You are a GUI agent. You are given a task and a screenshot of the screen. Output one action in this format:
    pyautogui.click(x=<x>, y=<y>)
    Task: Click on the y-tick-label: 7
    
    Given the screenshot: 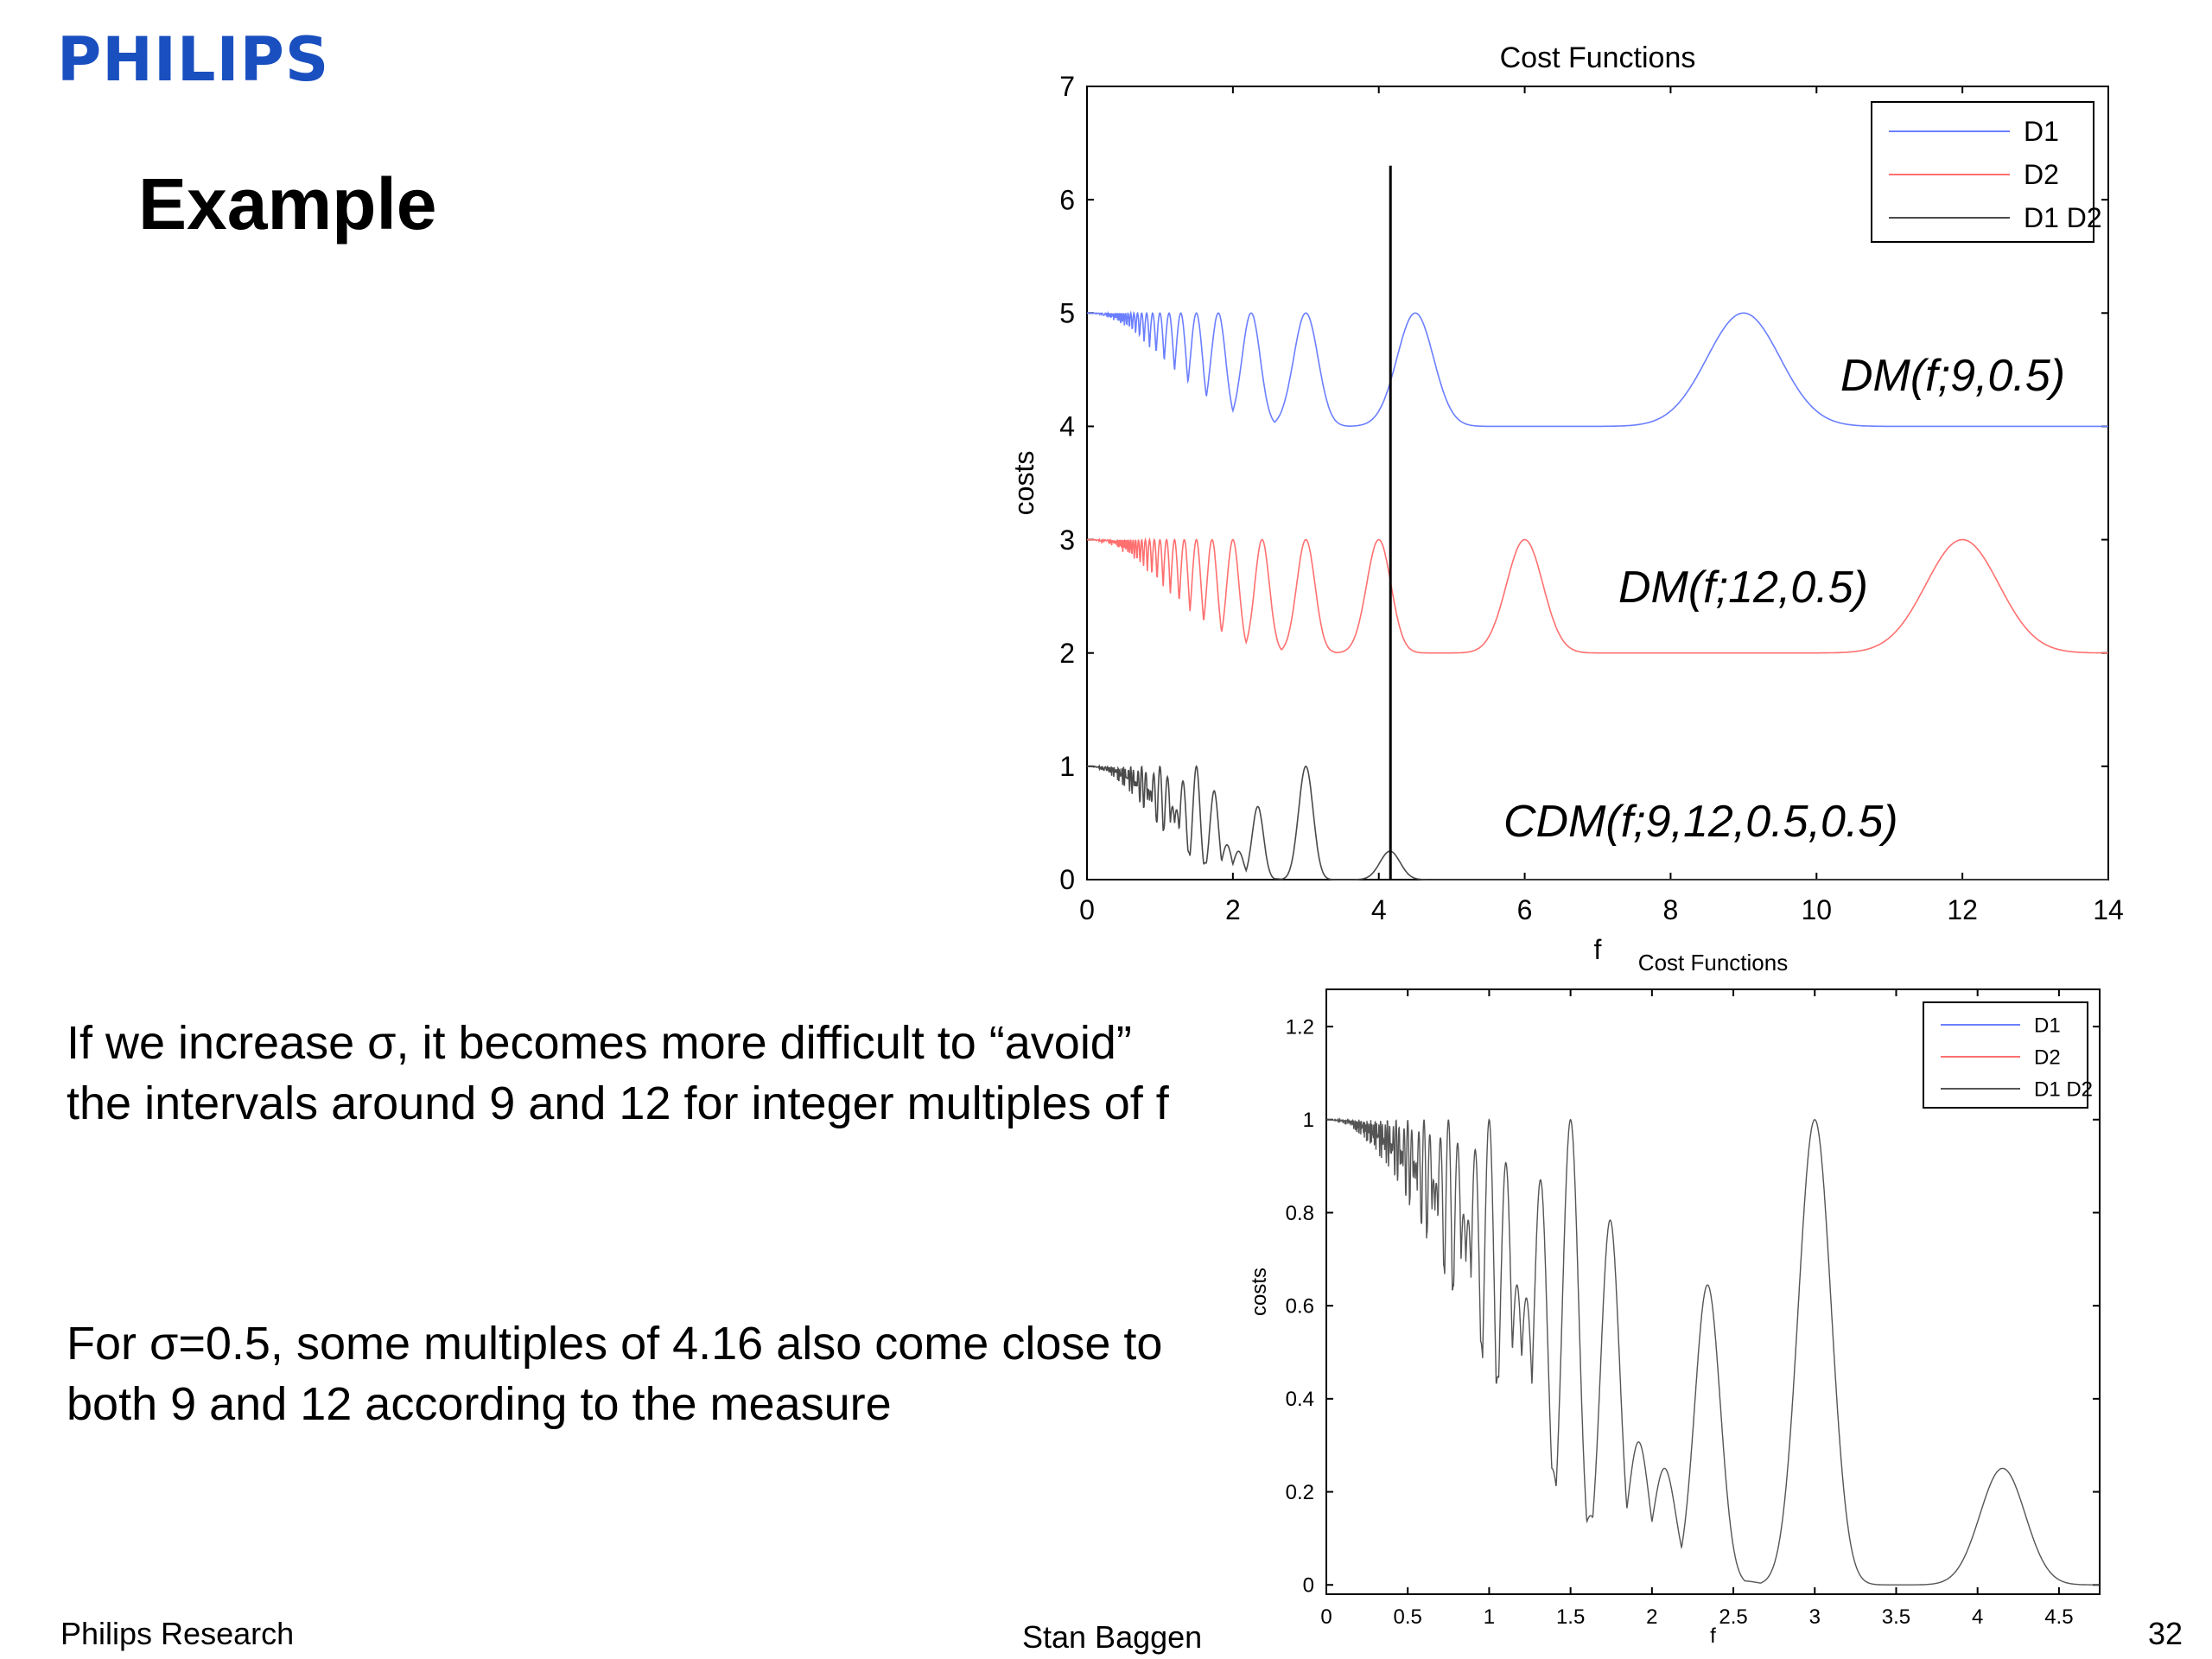 What is the action you would take?
    pyautogui.click(x=1067, y=86)
    